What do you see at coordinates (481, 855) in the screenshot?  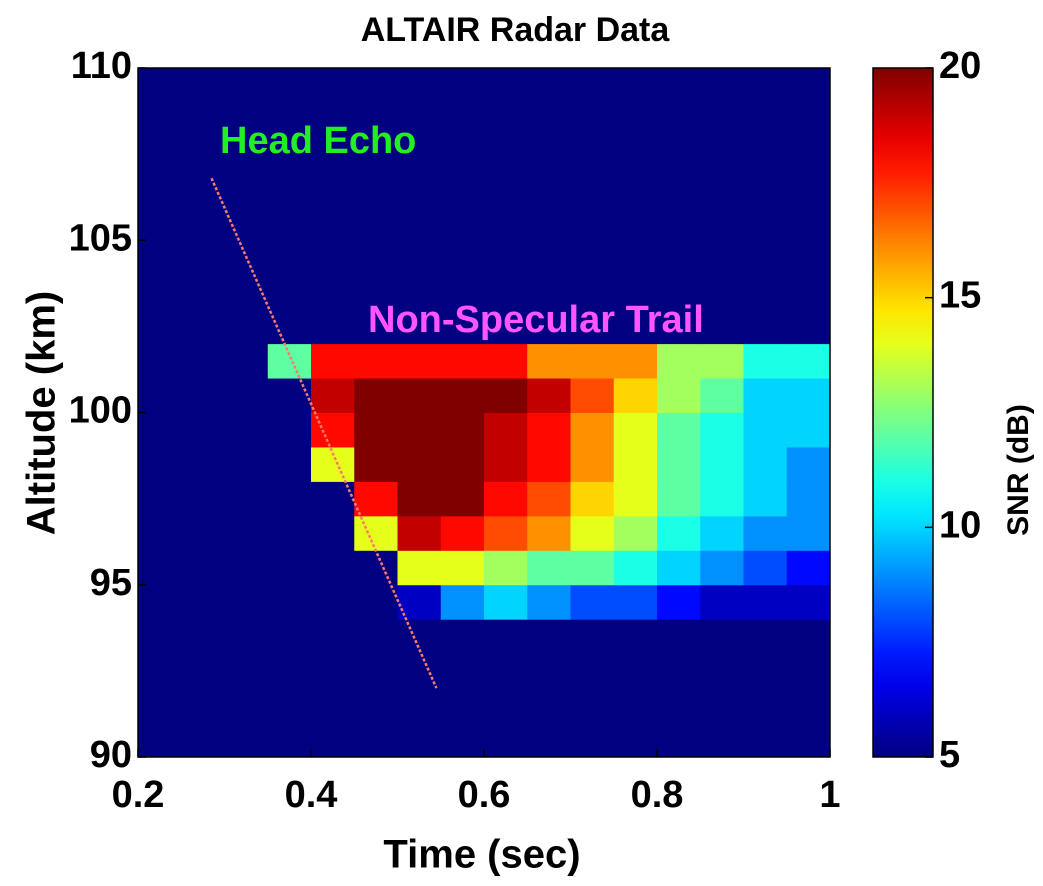 I see `x-axis-label: Time (sec)` at bounding box center [481, 855].